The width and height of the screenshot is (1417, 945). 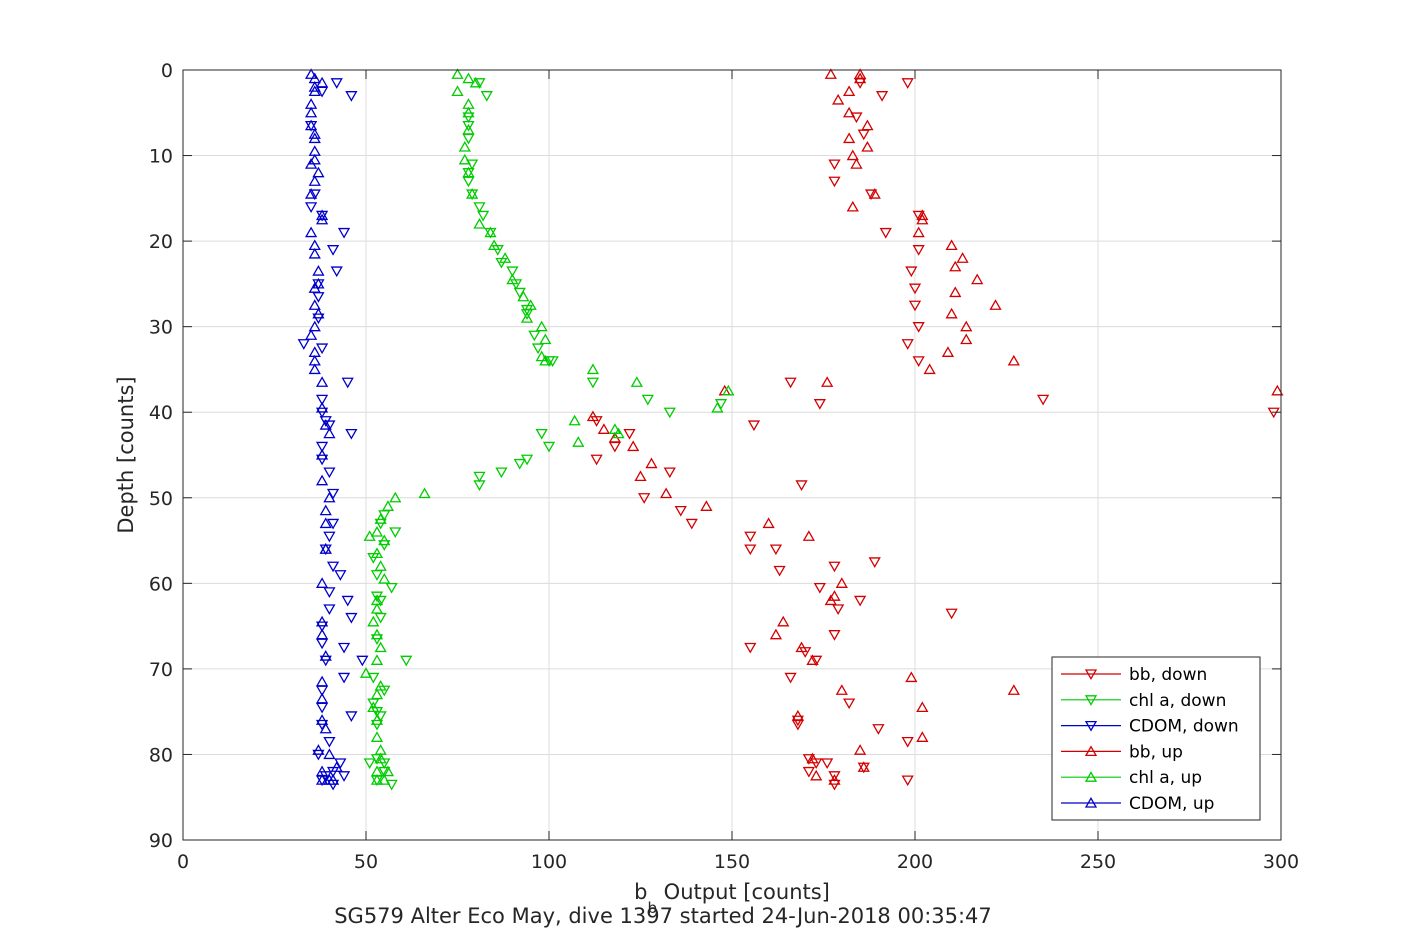 I want to click on y-tick-label: 20, so click(x=161, y=242).